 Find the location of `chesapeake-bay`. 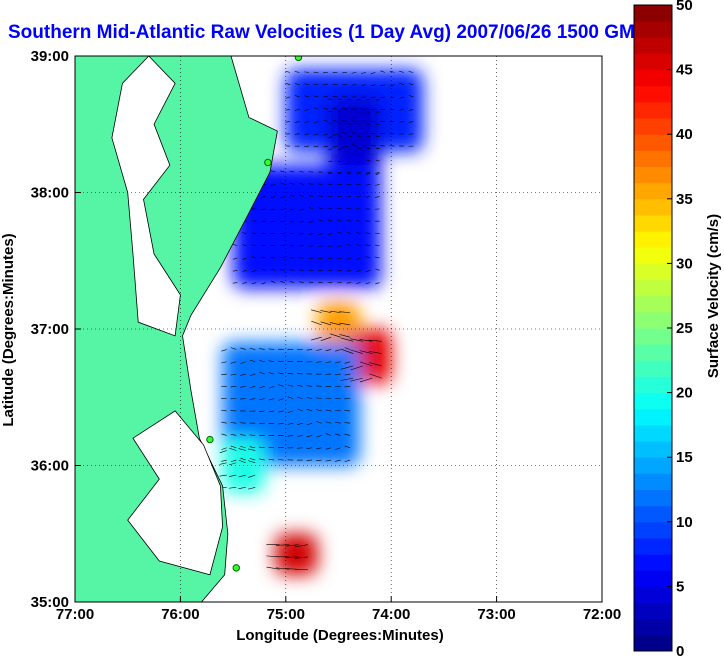

chesapeake-bay is located at coordinates (146, 196).